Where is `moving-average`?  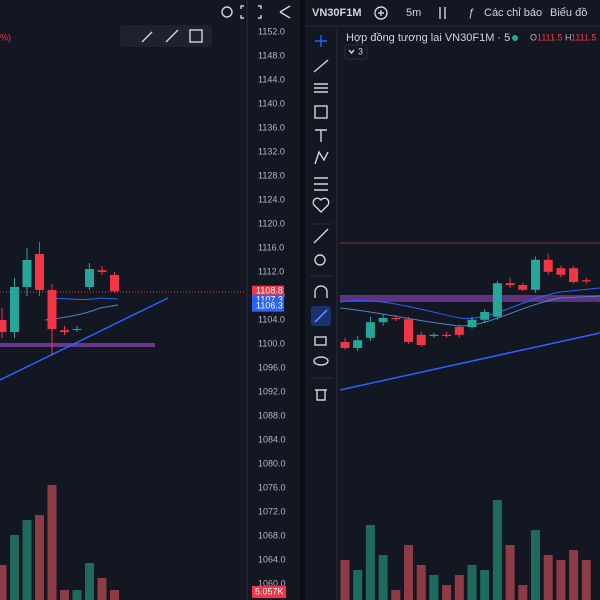 moving-average is located at coordinates (469, 303).